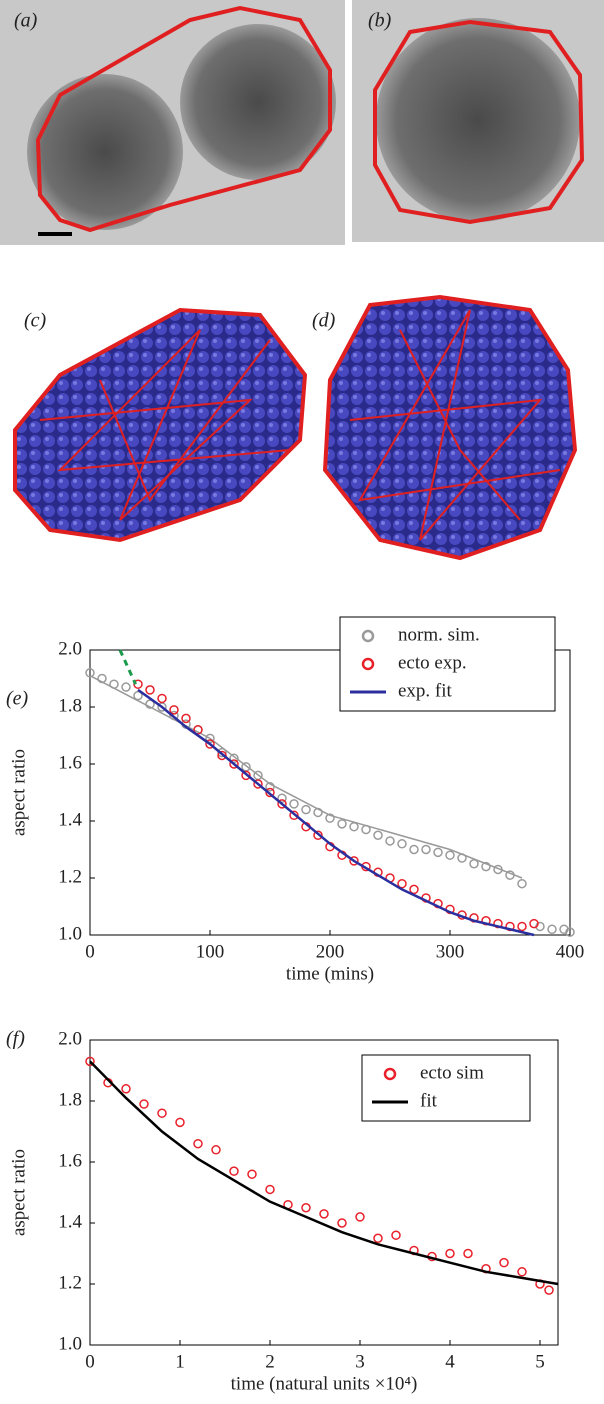 The width and height of the screenshot is (604, 1404). What do you see at coordinates (540, 1361) in the screenshot?
I see `x-tick-label: 5` at bounding box center [540, 1361].